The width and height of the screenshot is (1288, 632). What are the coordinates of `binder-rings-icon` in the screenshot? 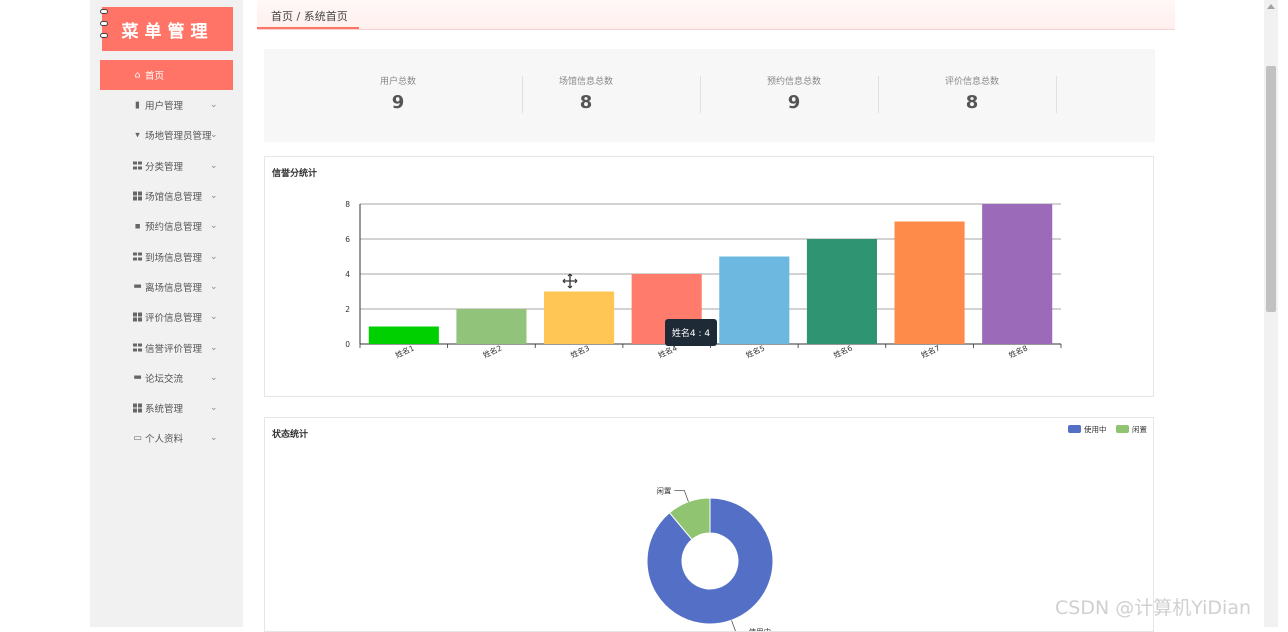 It's located at (104, 29).